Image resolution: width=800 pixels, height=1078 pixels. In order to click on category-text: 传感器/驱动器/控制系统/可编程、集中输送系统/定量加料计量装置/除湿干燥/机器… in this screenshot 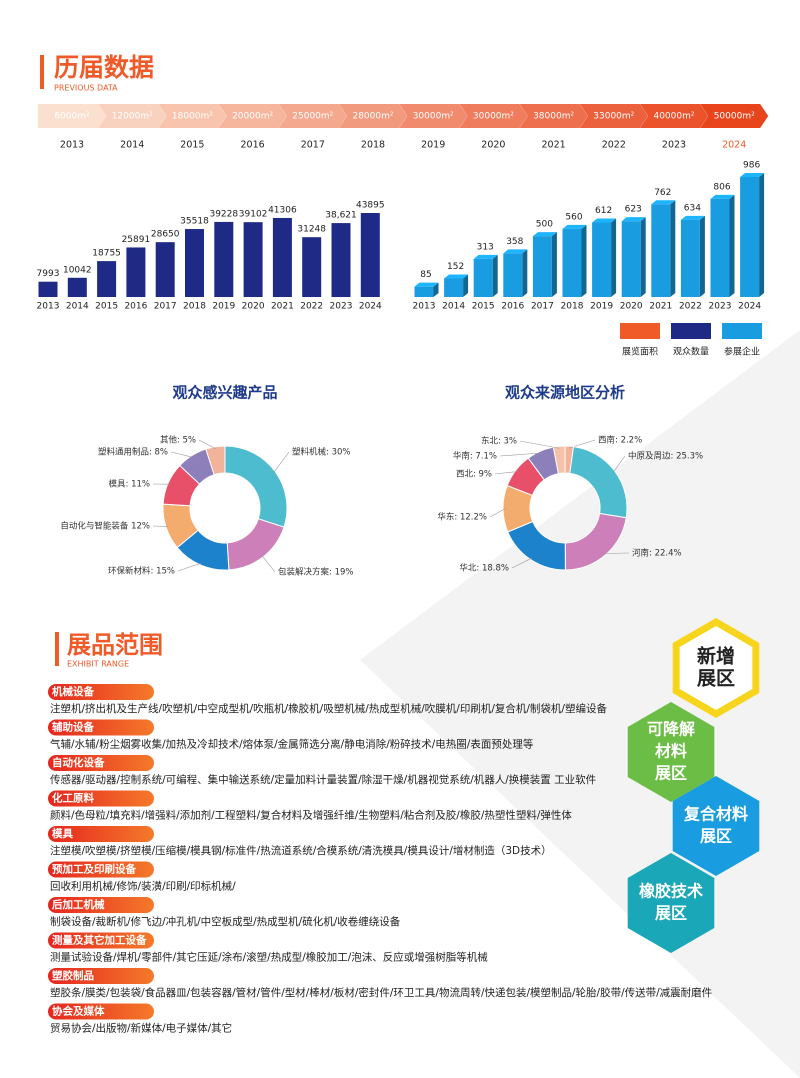, I will do `click(323, 779)`.